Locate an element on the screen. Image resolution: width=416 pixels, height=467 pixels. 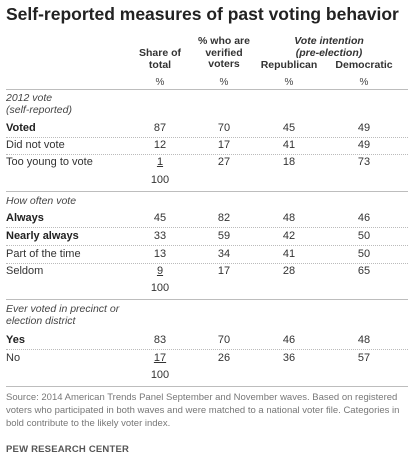
header-share: Share of total is located at coordinates (160, 59).